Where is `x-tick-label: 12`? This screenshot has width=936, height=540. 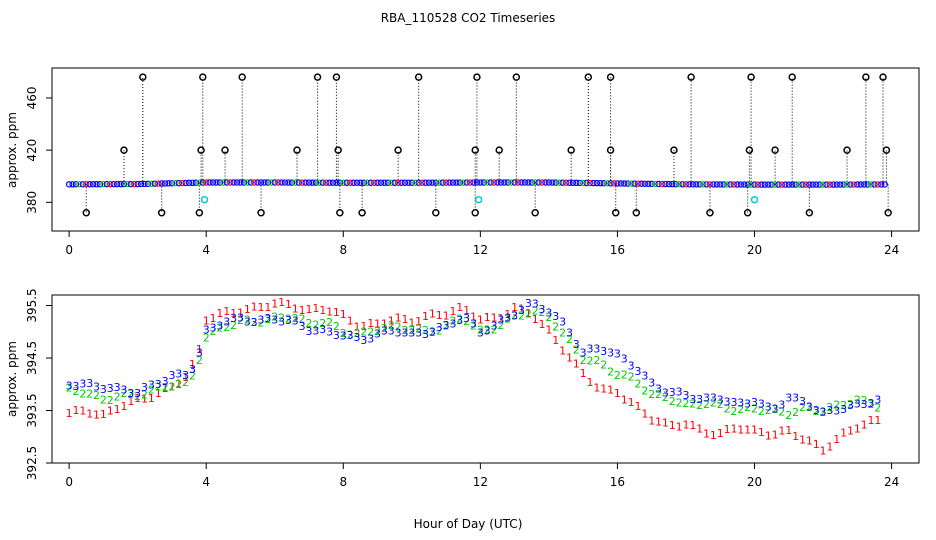 x-tick-label: 12 is located at coordinates (480, 250).